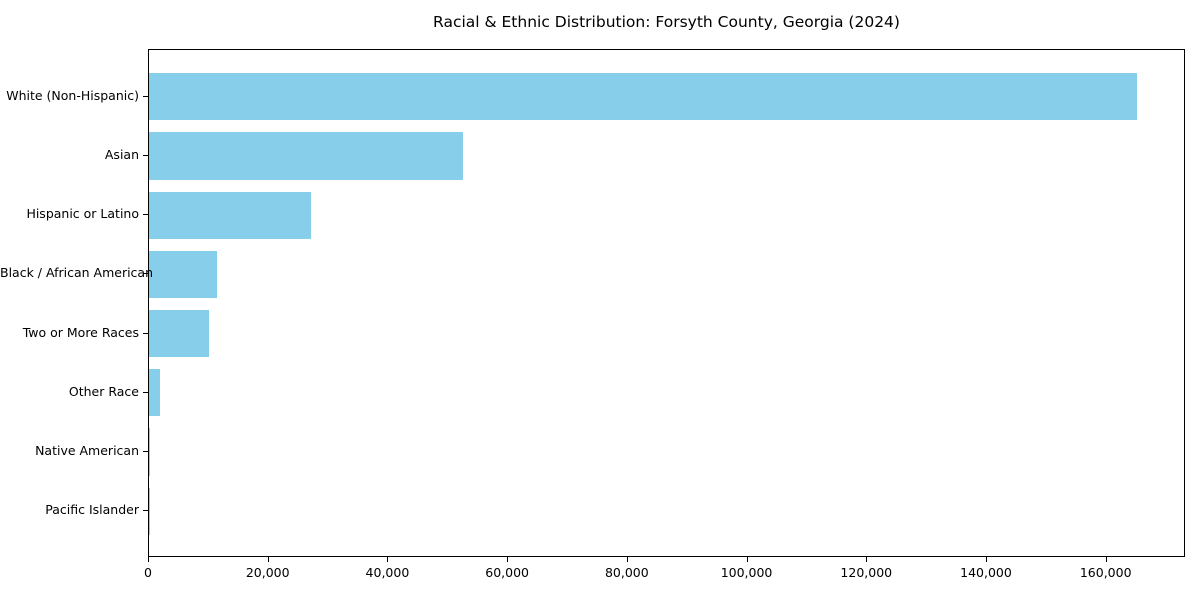 The height and width of the screenshot is (600, 1200). I want to click on y-axis-label: Other Race, so click(103, 391).